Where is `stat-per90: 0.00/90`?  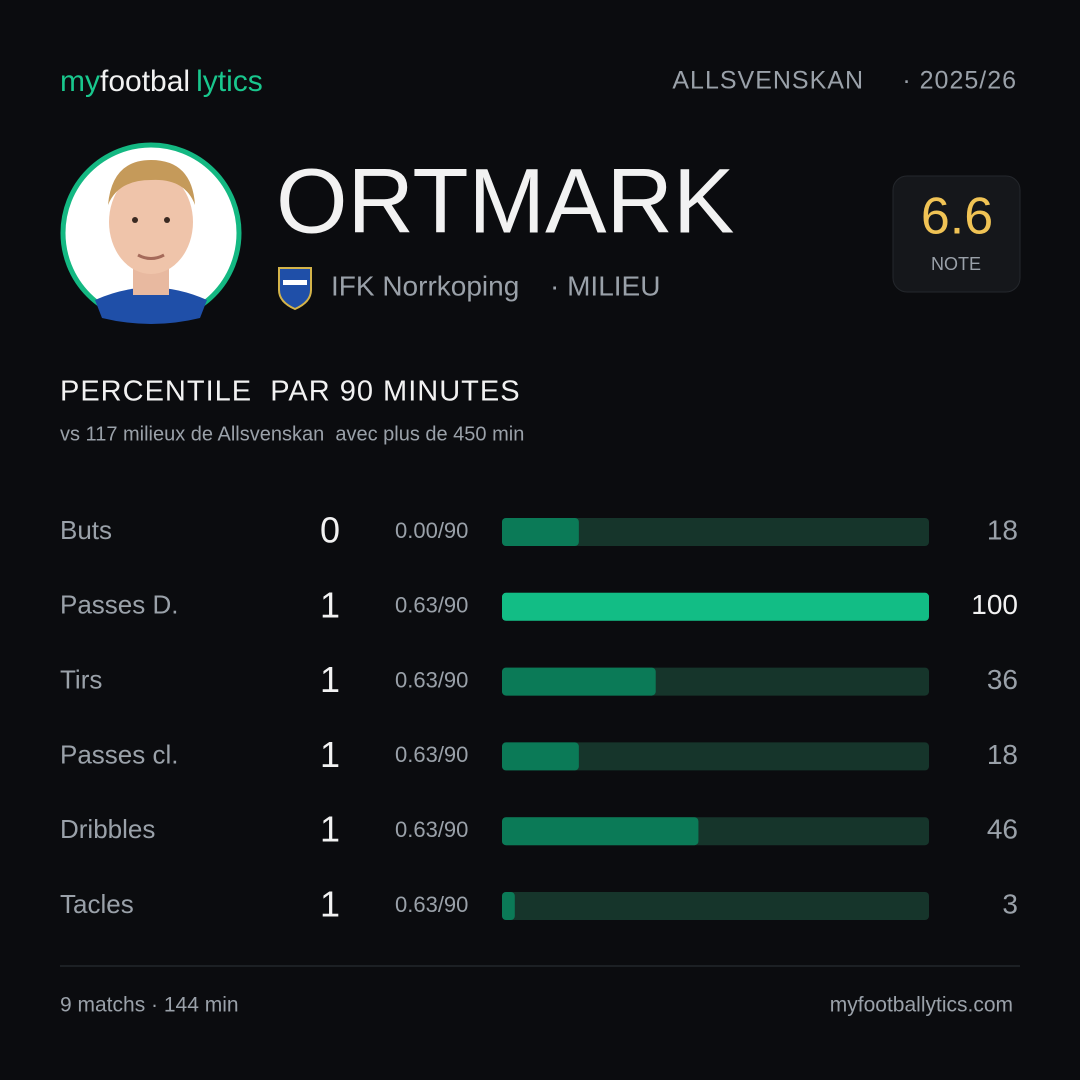 stat-per90: 0.00/90 is located at coordinates (431, 530).